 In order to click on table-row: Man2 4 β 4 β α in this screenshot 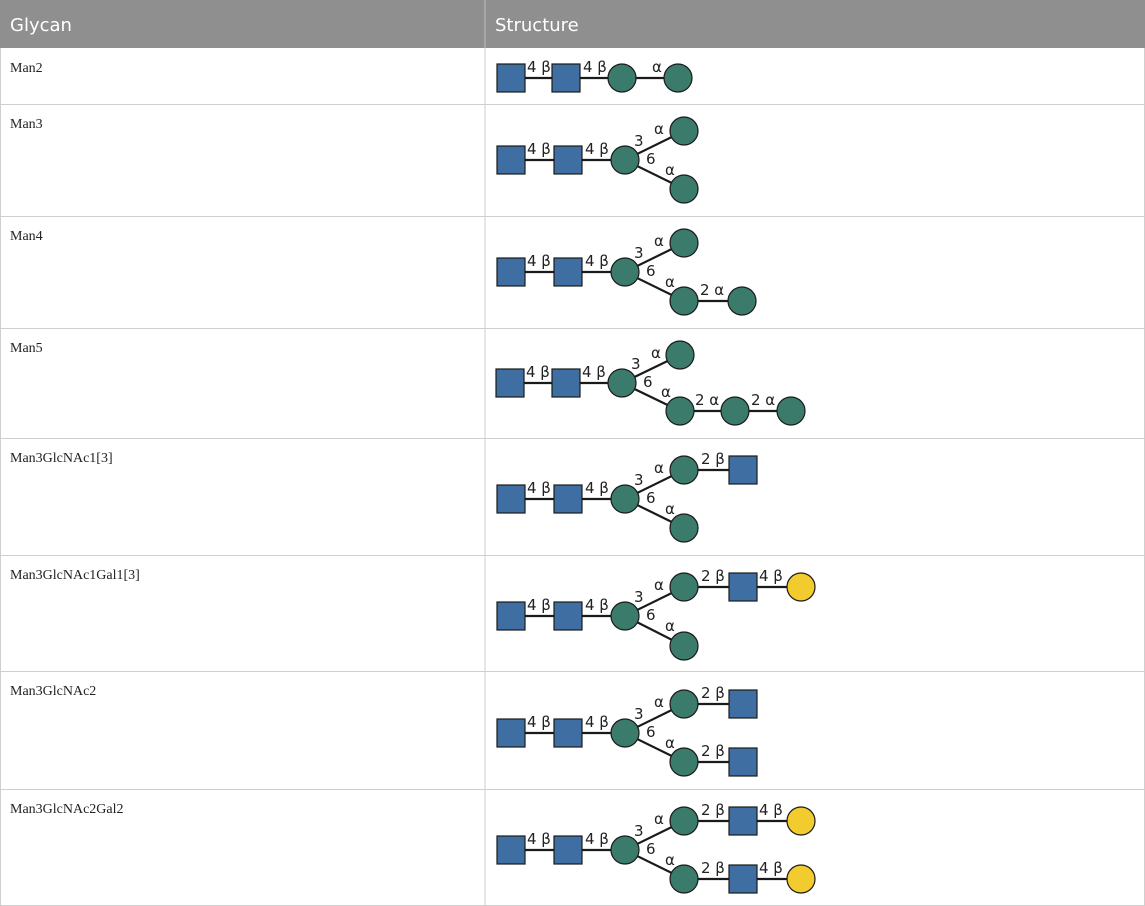, I will do `click(351, 75)`.